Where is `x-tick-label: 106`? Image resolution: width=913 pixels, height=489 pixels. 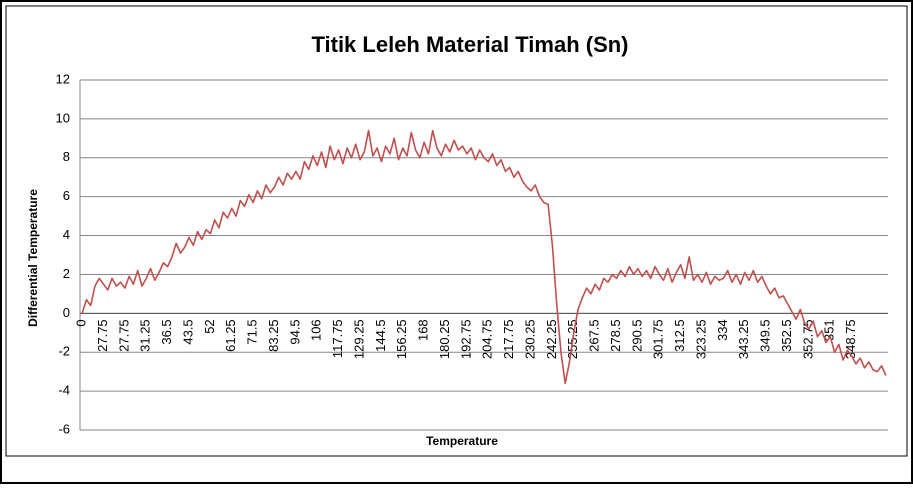 x-tick-label: 106 is located at coordinates (316, 330).